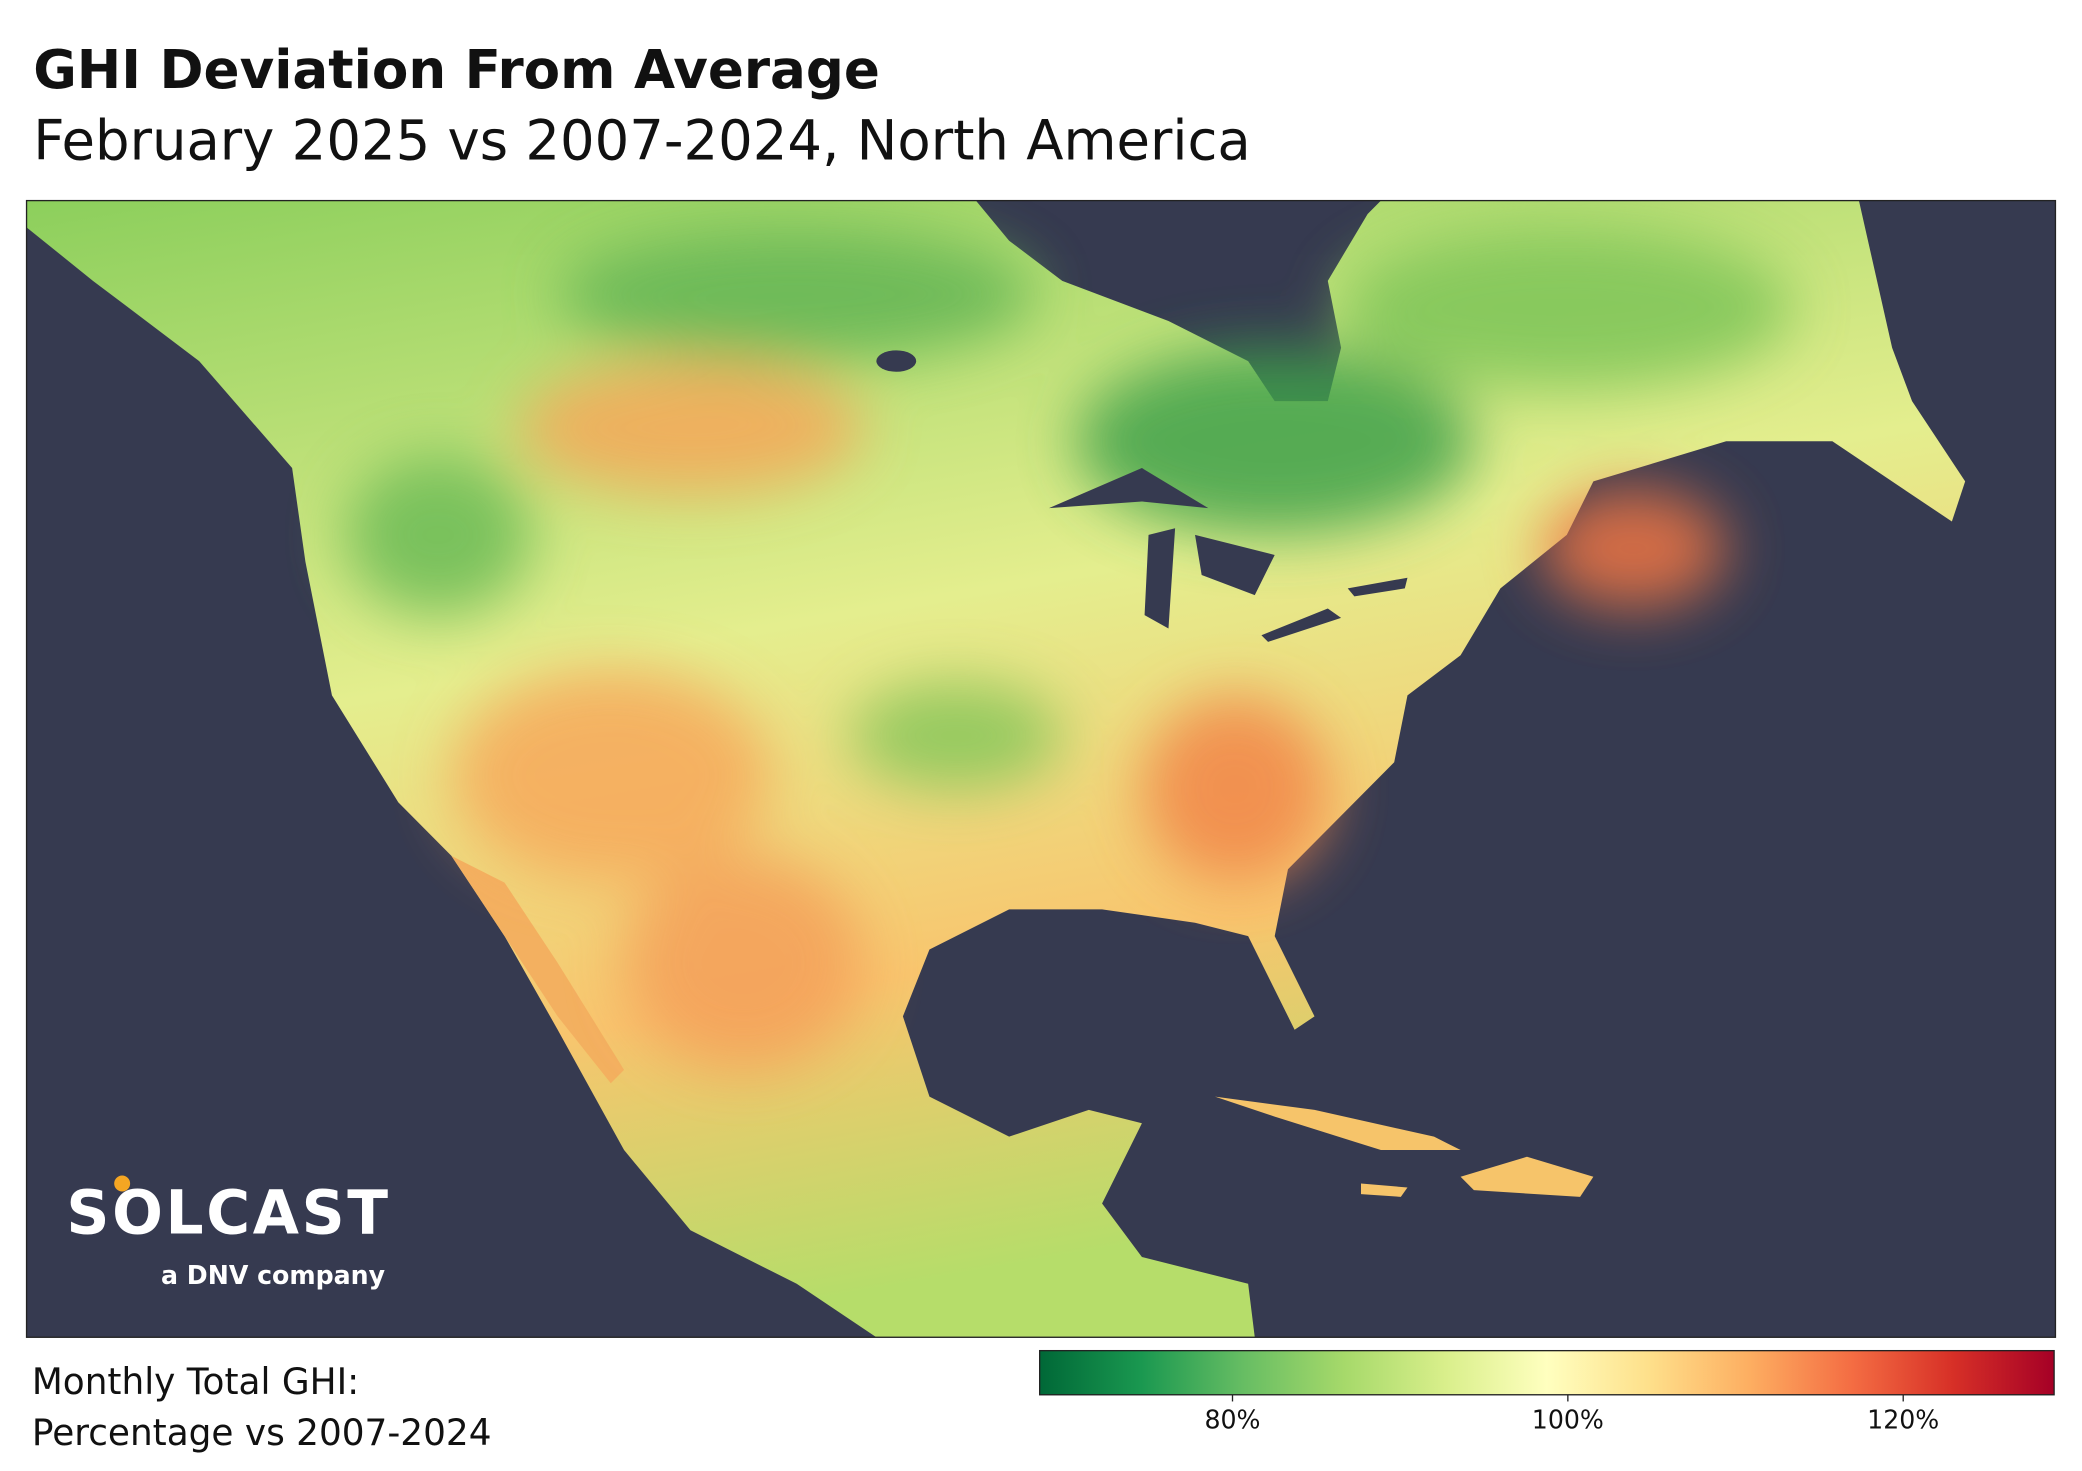 The width and height of the screenshot is (2082, 1471). What do you see at coordinates (122, 1183) in the screenshot?
I see `logo-sun` at bounding box center [122, 1183].